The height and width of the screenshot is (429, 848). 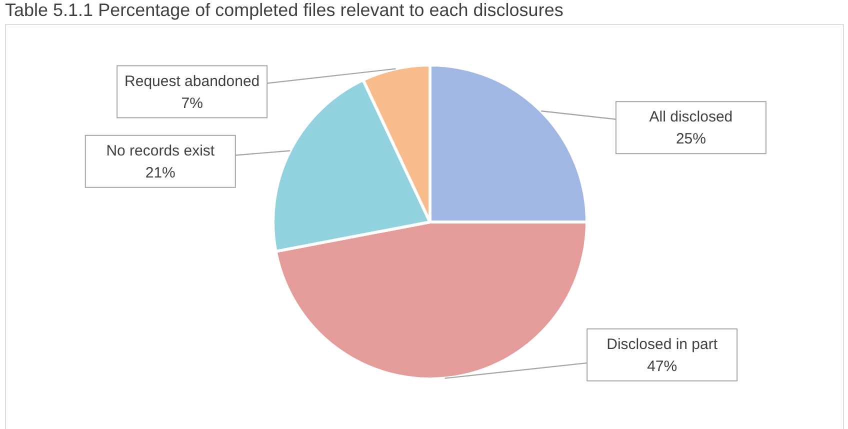 I want to click on chart-title: Table 5.1.1 Percentage of completed files relevant to each disclosures, so click(x=284, y=10).